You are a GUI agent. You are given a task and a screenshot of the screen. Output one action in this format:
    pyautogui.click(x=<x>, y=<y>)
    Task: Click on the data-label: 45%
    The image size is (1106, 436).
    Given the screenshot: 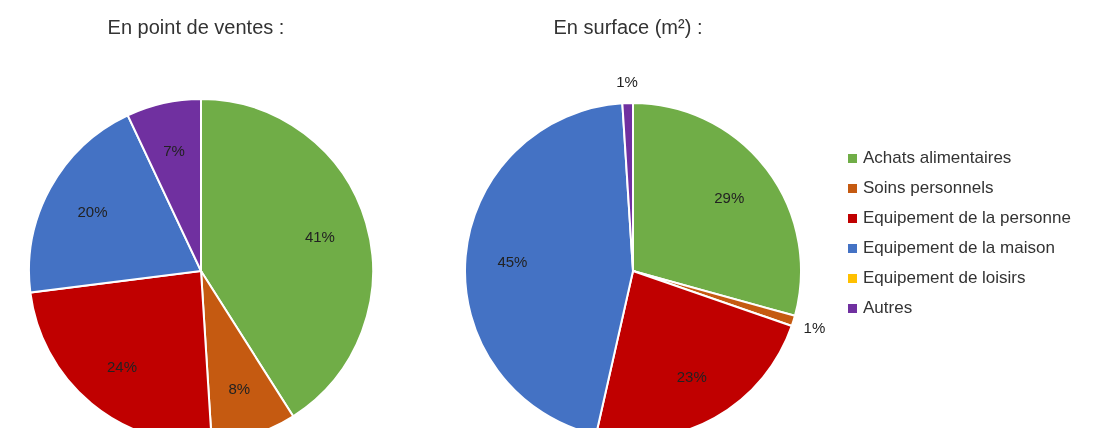 What is the action you would take?
    pyautogui.click(x=512, y=261)
    